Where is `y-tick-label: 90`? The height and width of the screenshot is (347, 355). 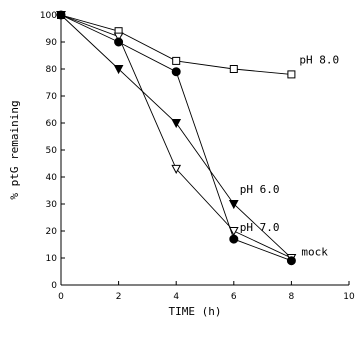
y-tick-label: 90 is located at coordinates (52, 43).